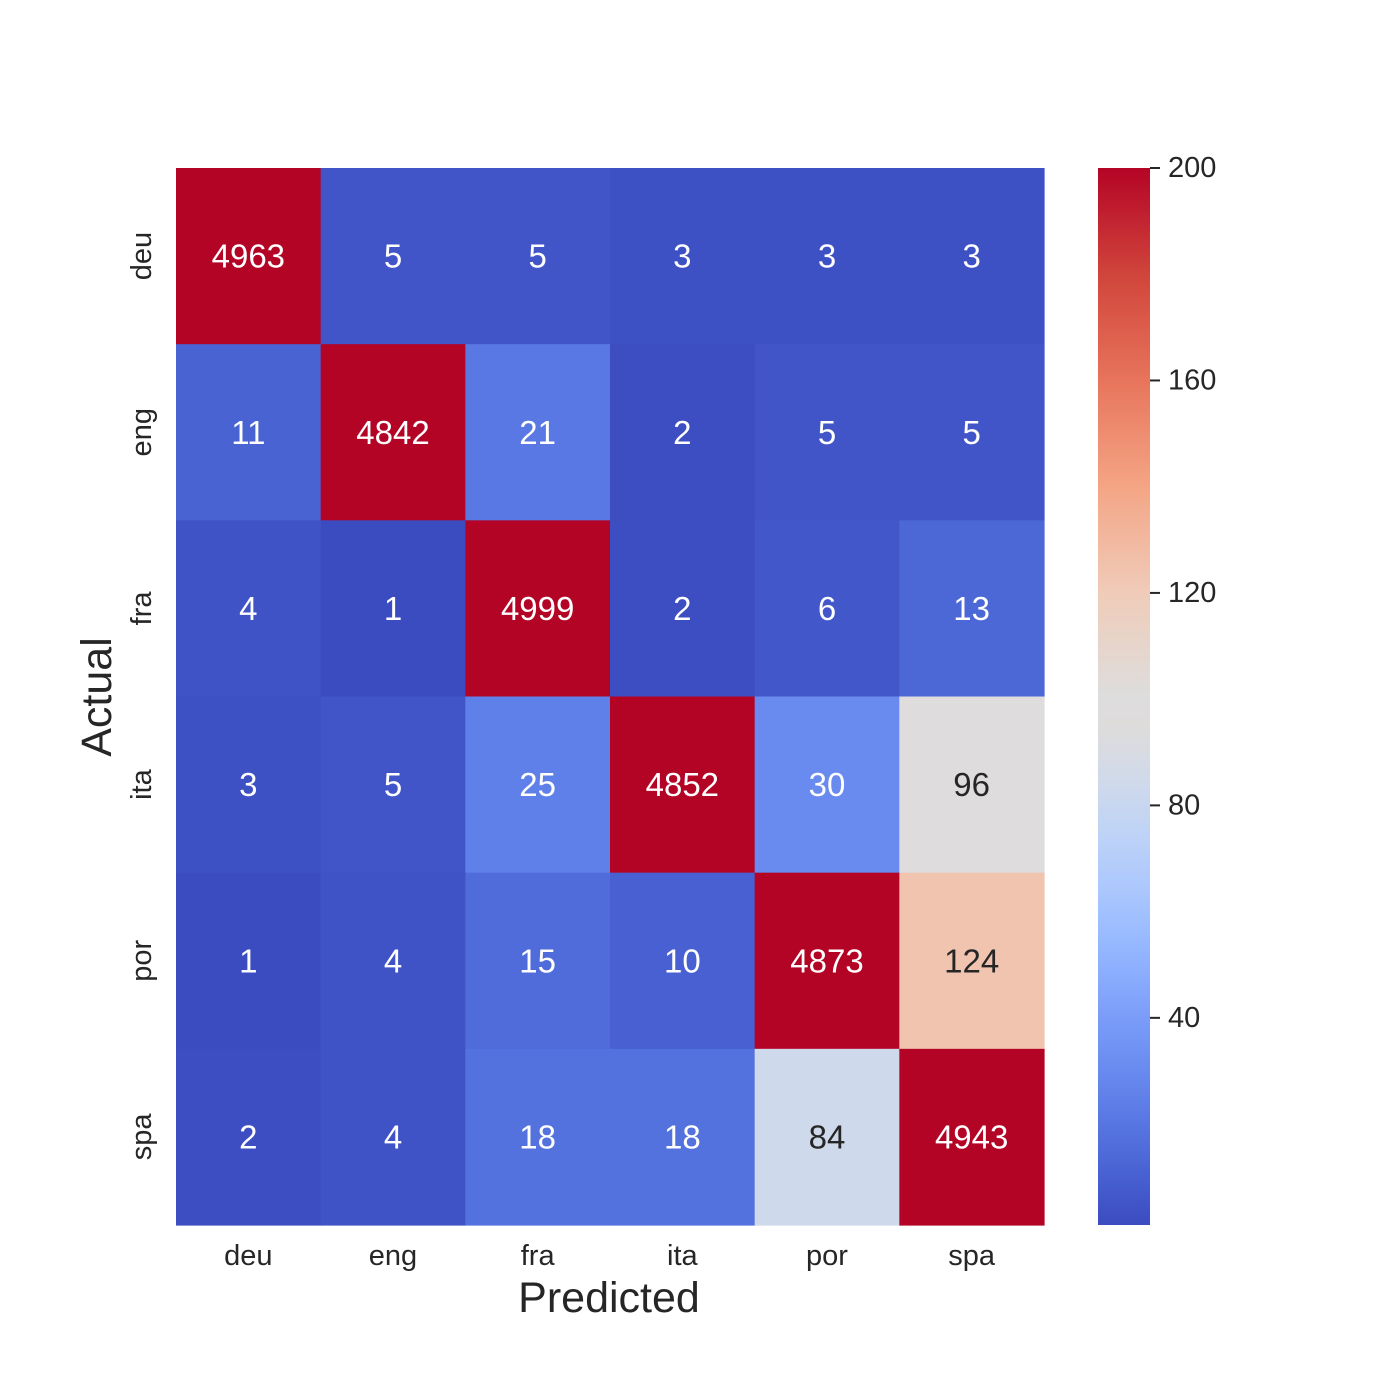 The width and height of the screenshot is (1400, 1400). I want to click on y-tick-ita: ita, so click(142, 784).